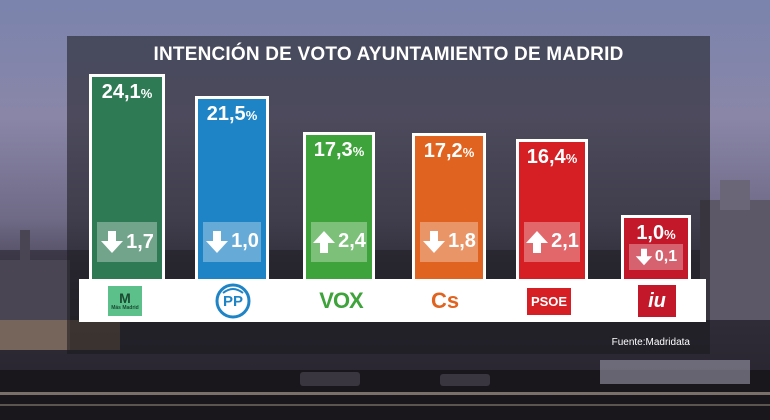 The image size is (770, 420). What do you see at coordinates (125, 308) in the screenshot?
I see `mas-madrid-logo-text: Más Madrid` at bounding box center [125, 308].